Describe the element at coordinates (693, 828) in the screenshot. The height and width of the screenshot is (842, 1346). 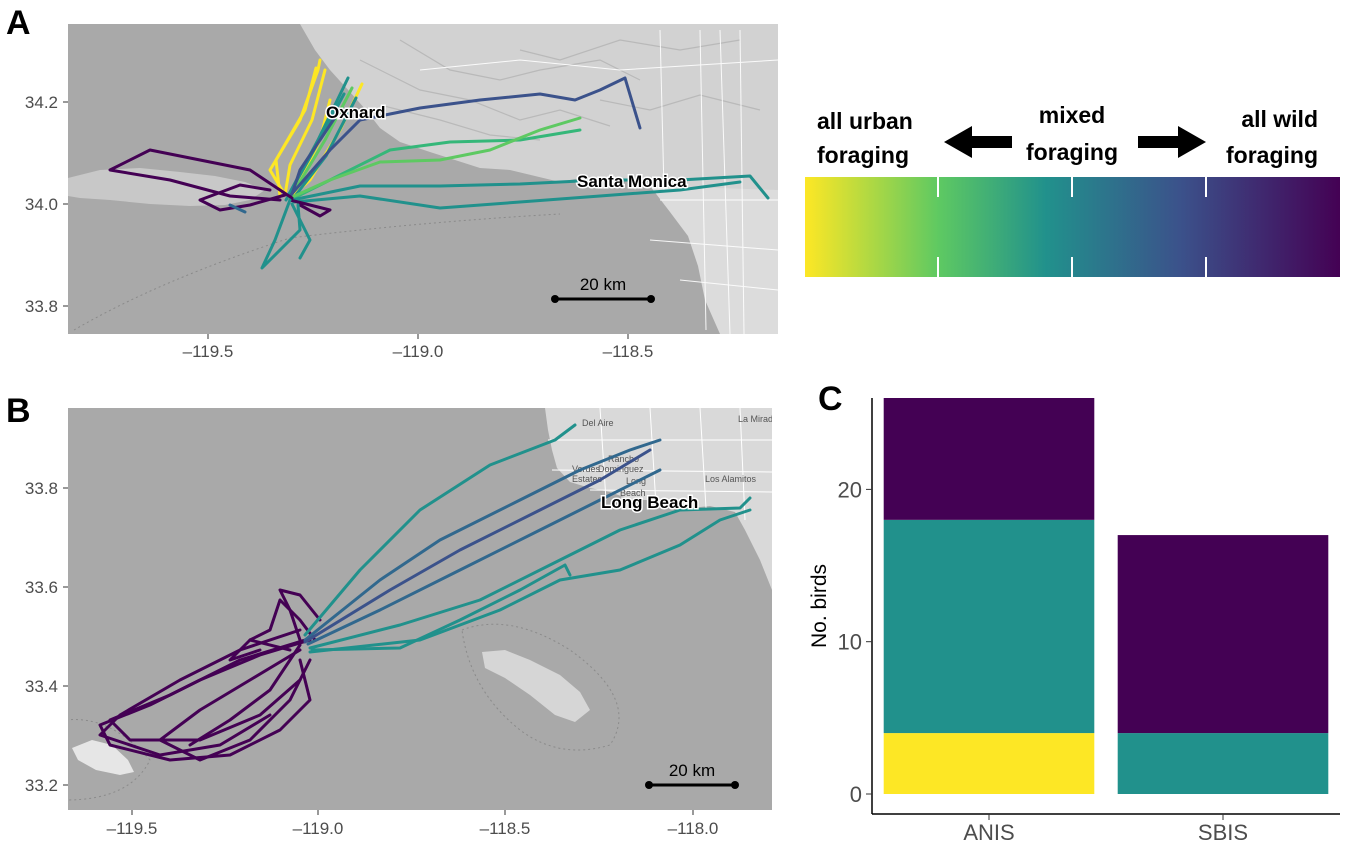
I see `b-xtick: –118.0` at that location.